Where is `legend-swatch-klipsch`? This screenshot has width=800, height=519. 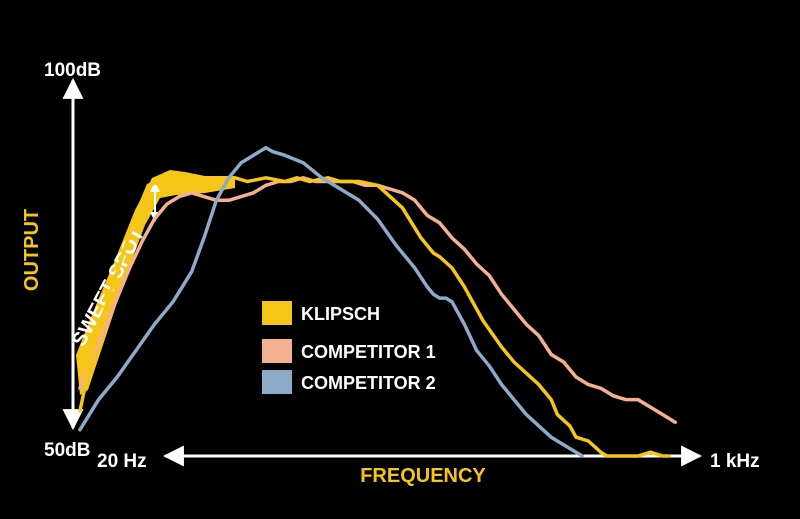 legend-swatch-klipsch is located at coordinates (277, 313).